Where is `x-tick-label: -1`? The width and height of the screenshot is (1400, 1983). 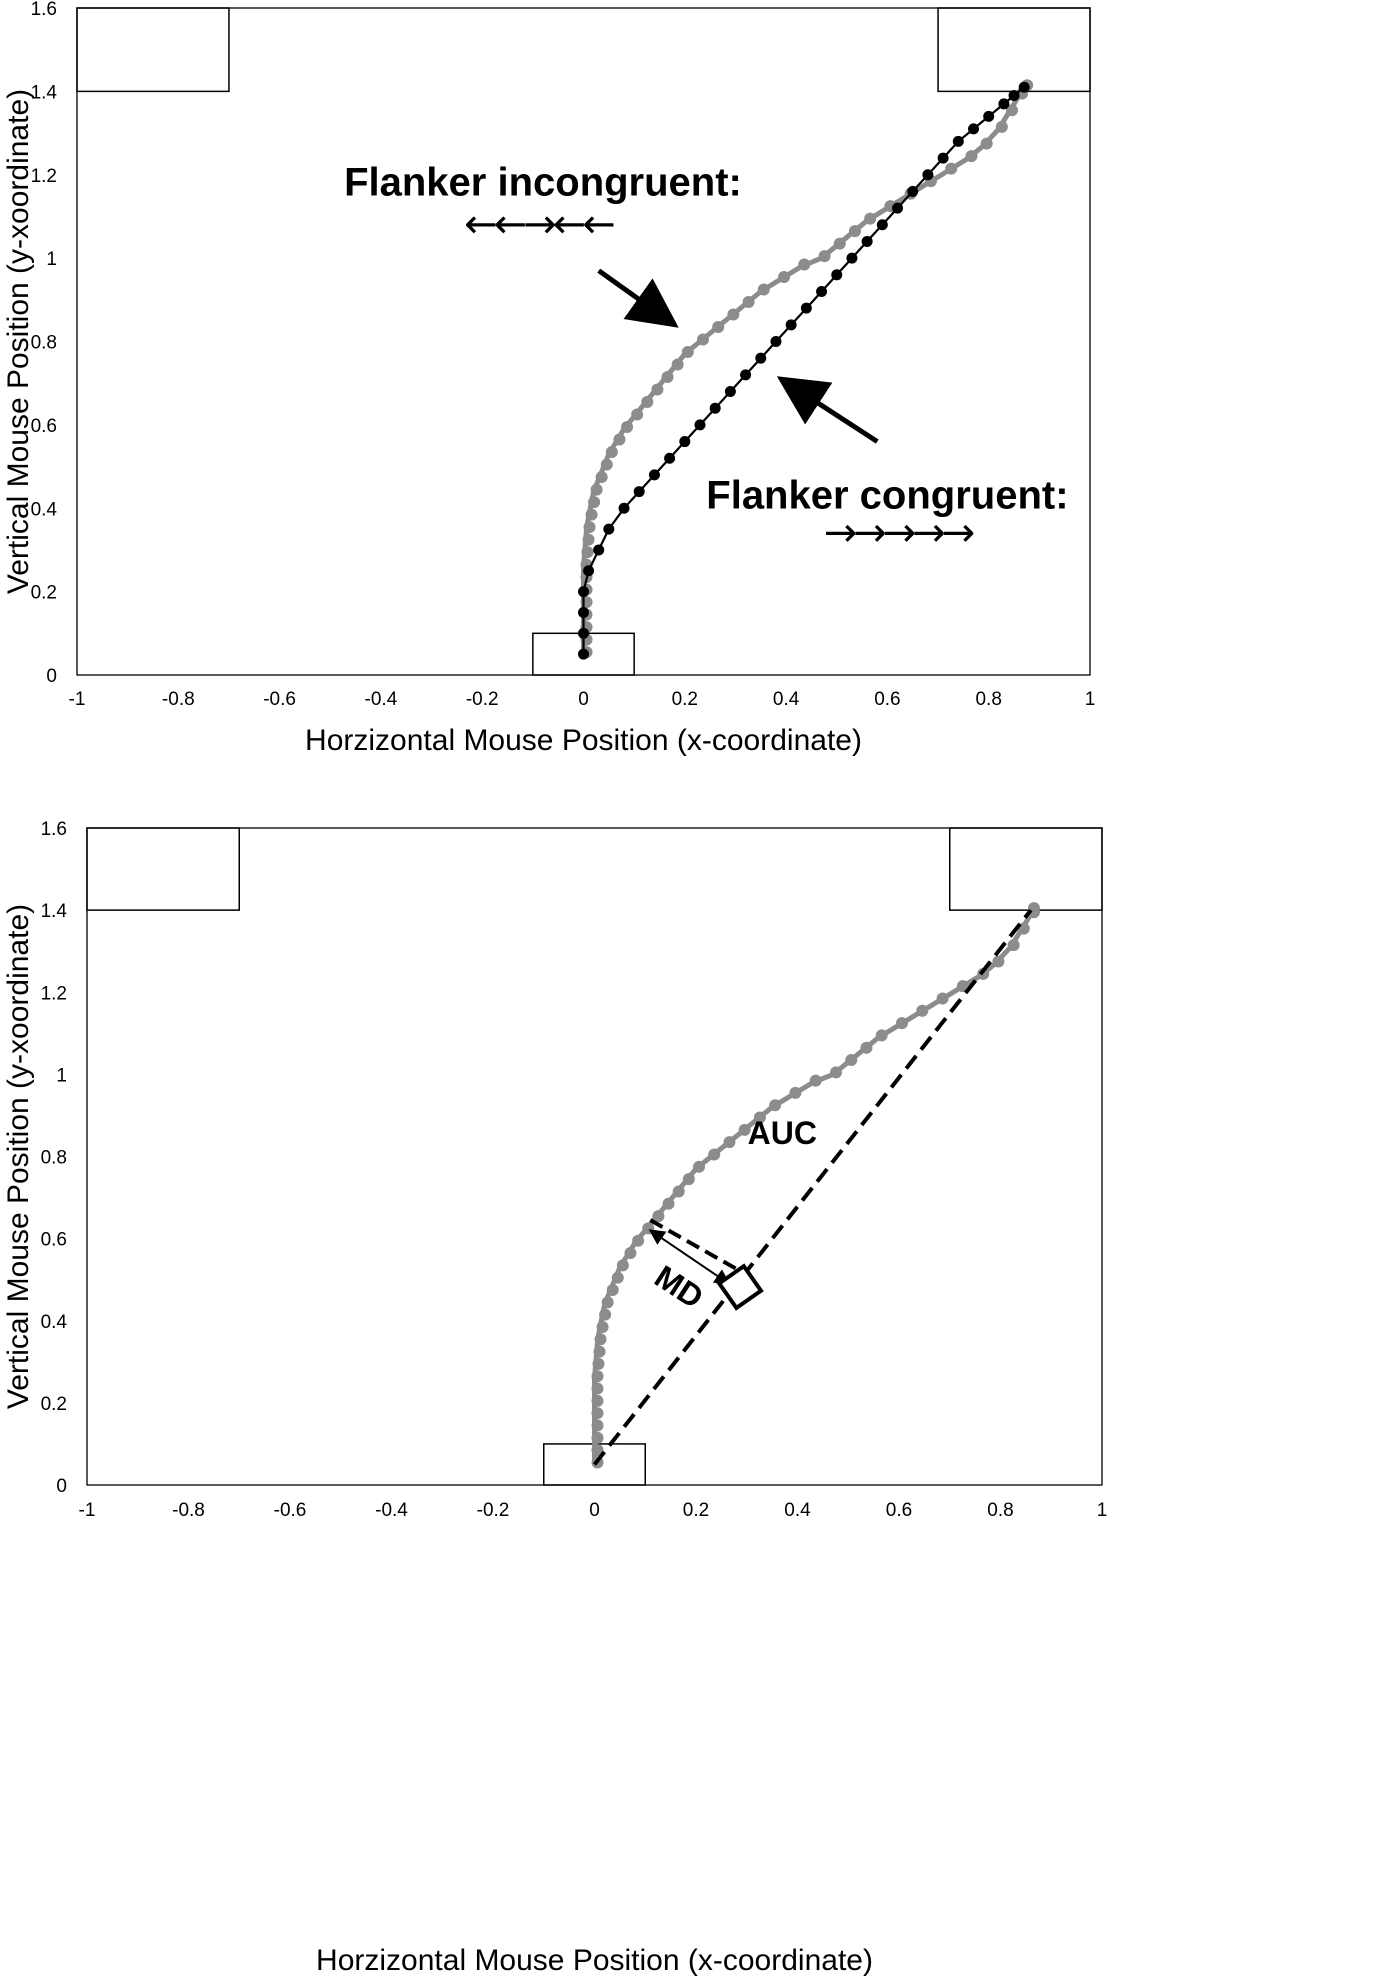
x-tick-label: -1 is located at coordinates (87, 1510).